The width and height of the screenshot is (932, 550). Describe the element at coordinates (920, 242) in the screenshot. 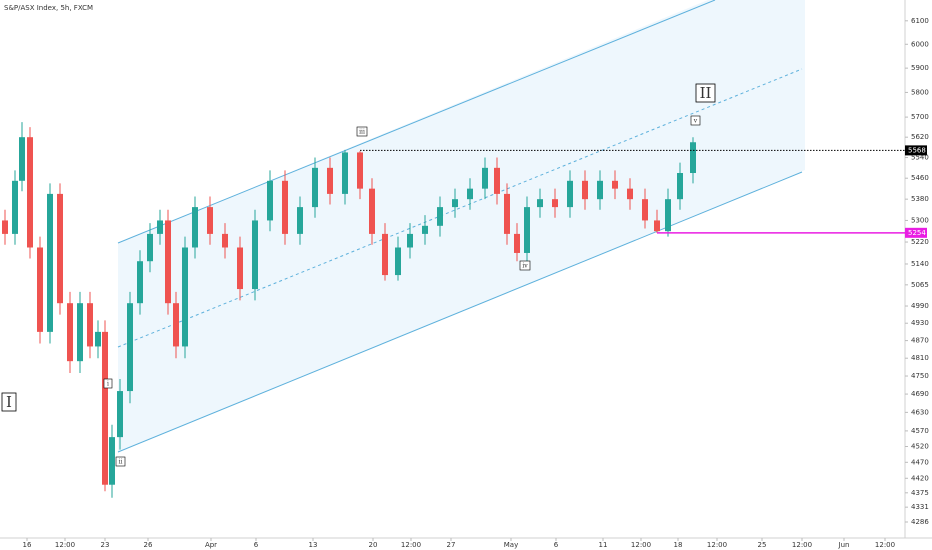

I see `y-tick-label: 5220` at that location.